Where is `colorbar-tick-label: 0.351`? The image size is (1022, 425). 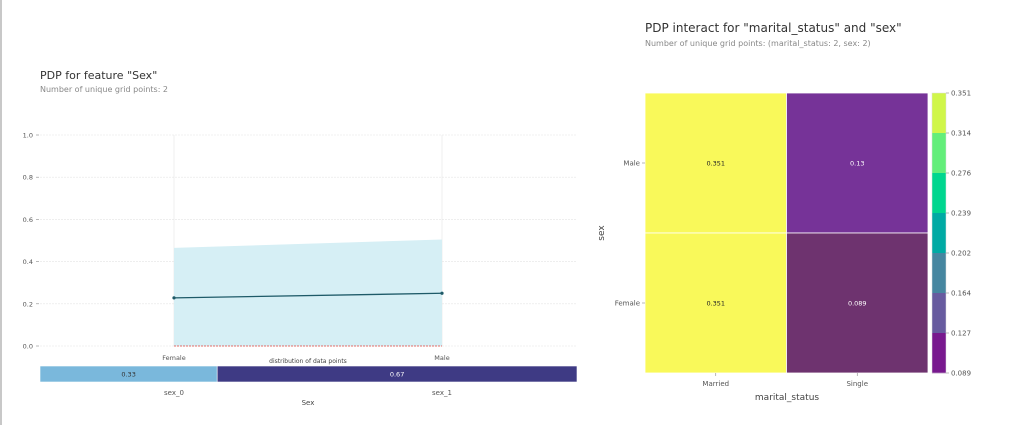
colorbar-tick-label: 0.351 is located at coordinates (961, 94).